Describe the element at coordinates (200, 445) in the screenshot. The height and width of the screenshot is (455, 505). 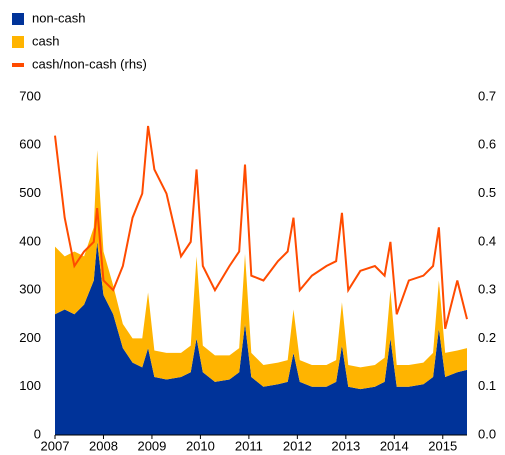
I see `x-tick-label: 2010` at that location.